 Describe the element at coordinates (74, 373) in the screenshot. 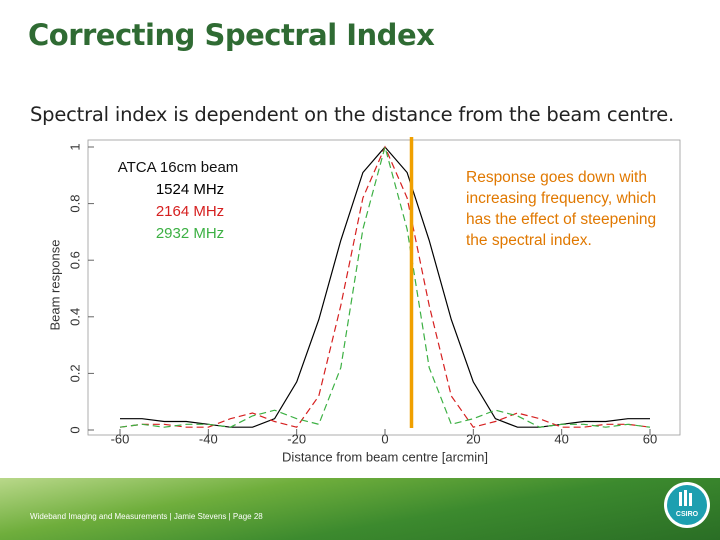

I see `y-tick-label: 0.2` at that location.